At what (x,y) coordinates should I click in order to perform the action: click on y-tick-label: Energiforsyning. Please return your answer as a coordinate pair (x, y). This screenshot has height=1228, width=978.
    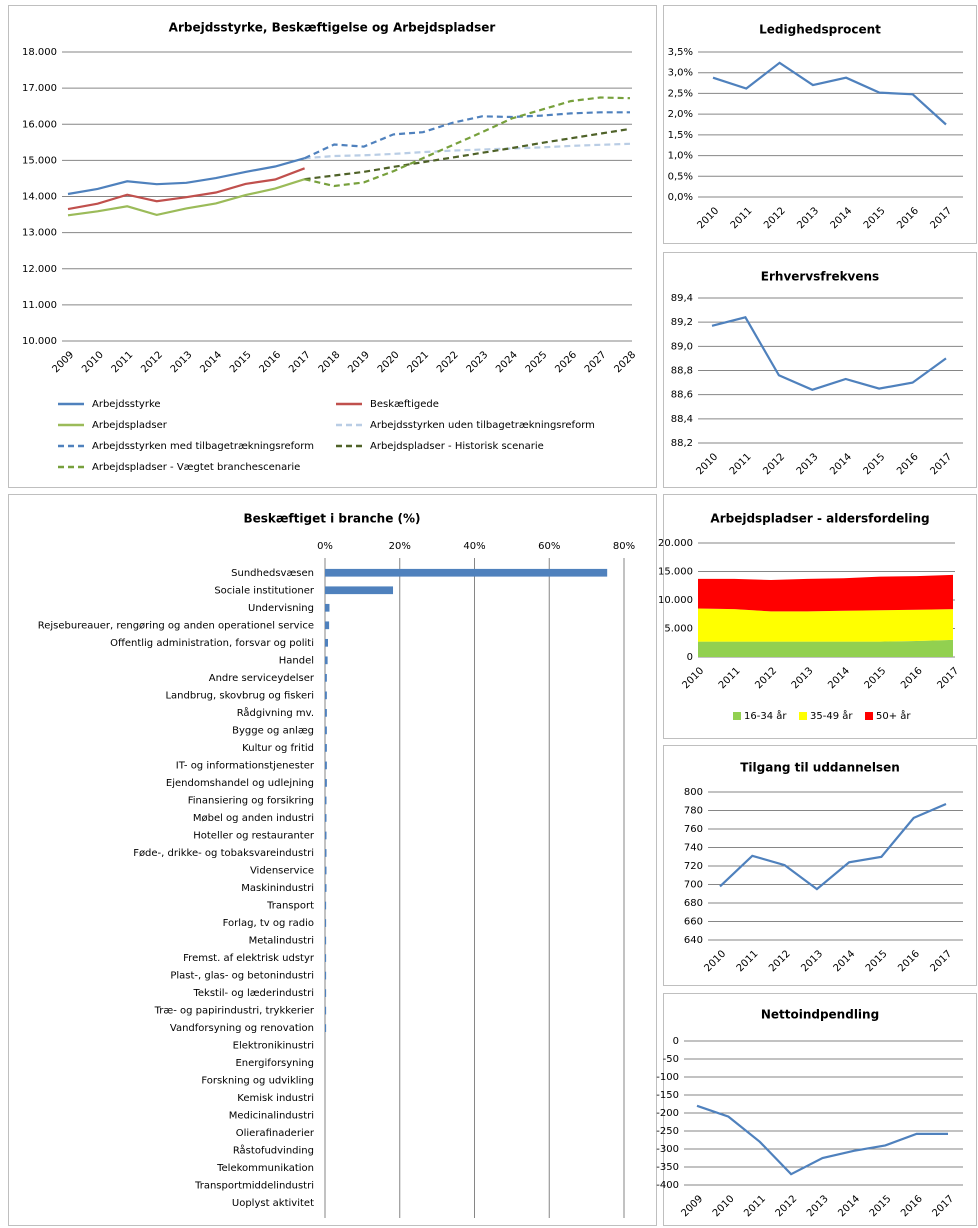
    Looking at the image, I should click on (274, 1063).